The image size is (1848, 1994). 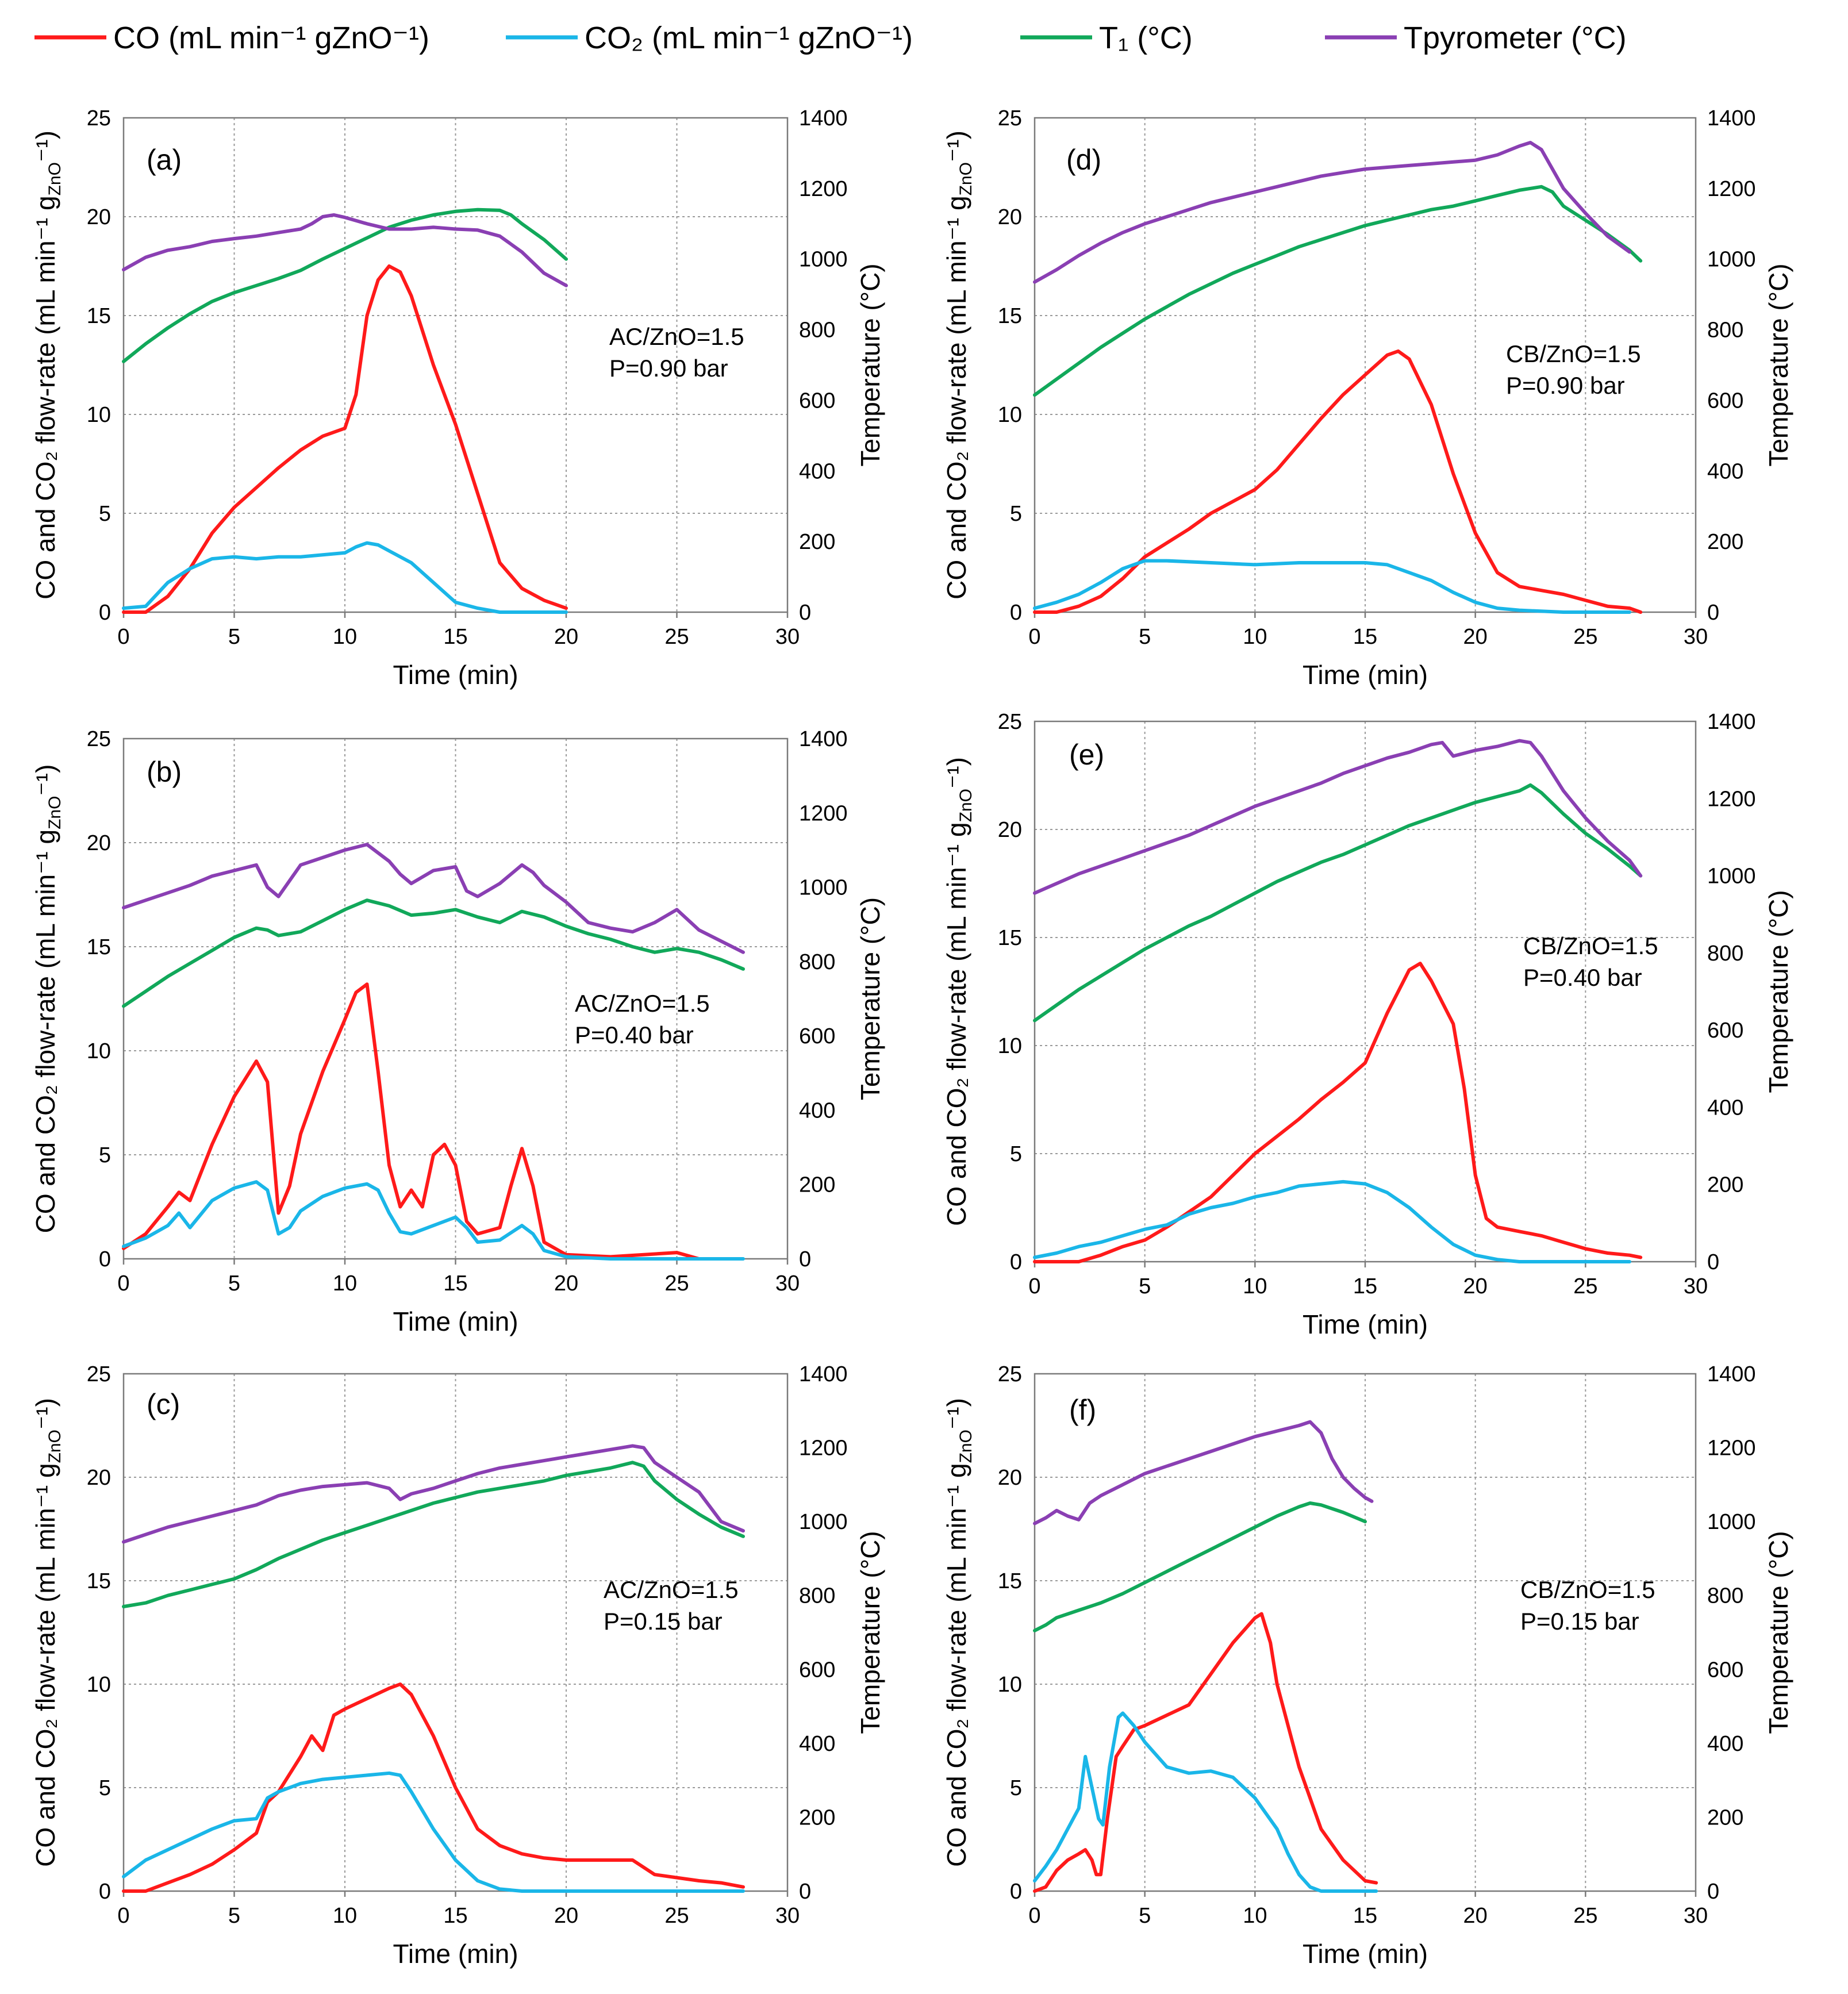 I want to click on condition-annotation: P=0.40 bar, so click(x=634, y=1035).